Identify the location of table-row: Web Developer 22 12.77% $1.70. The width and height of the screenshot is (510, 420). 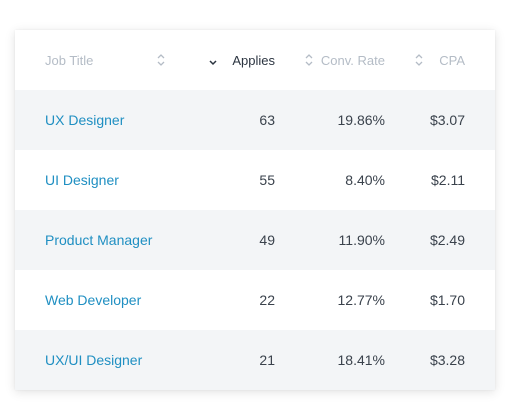
(255, 300).